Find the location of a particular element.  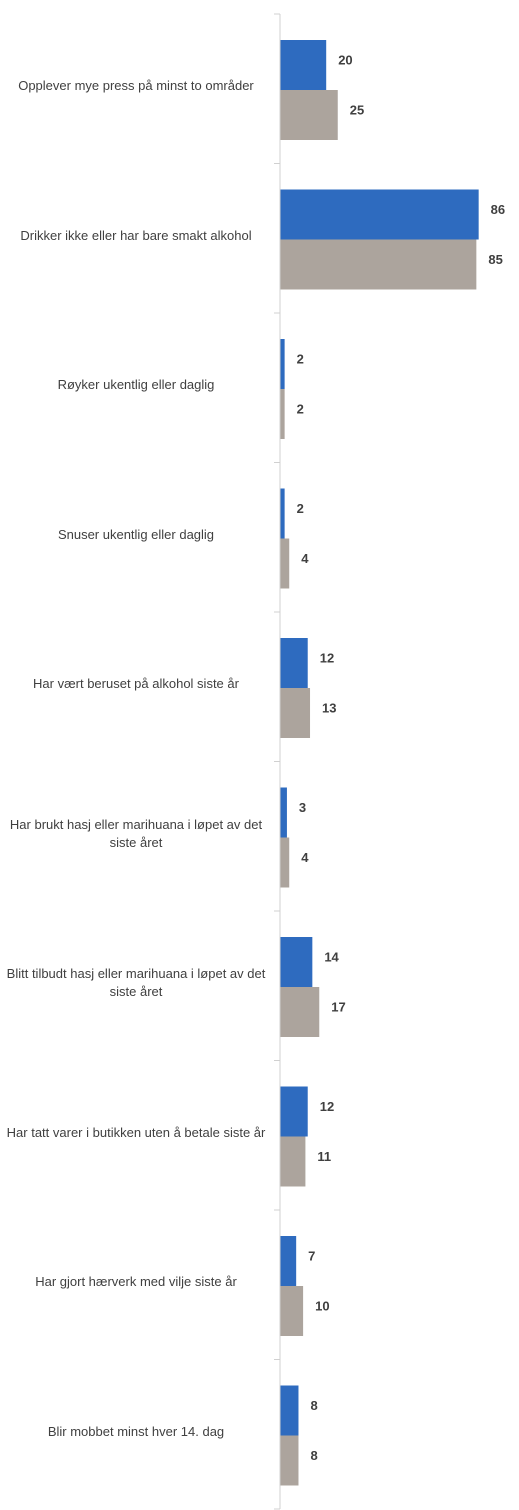

category-label: Snuser ukentlig eller daglig is located at coordinates (136, 534).